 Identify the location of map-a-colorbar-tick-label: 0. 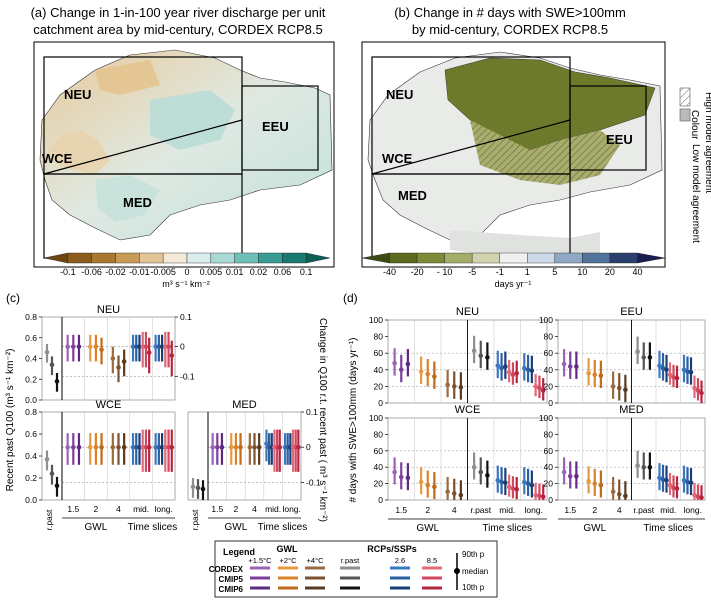
(186, 272).